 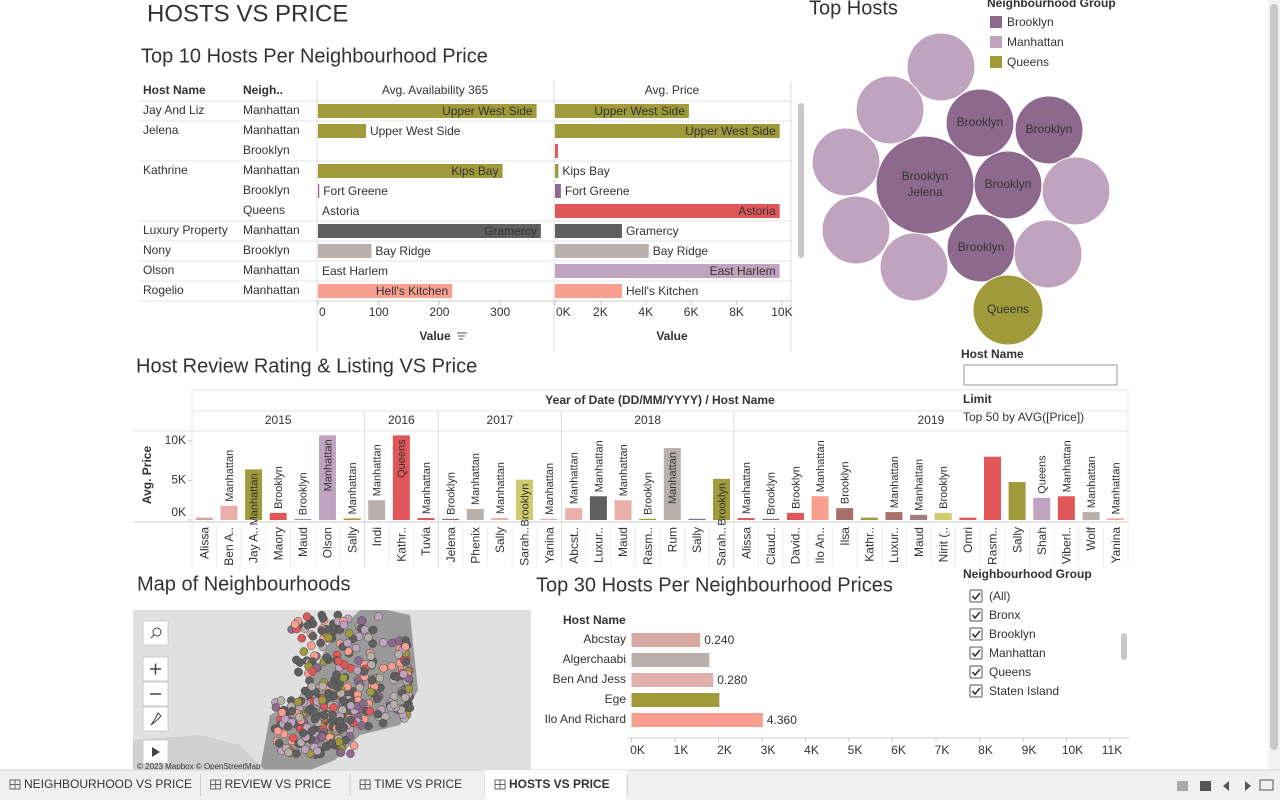 I want to click on checkmark, so click(x=976, y=634).